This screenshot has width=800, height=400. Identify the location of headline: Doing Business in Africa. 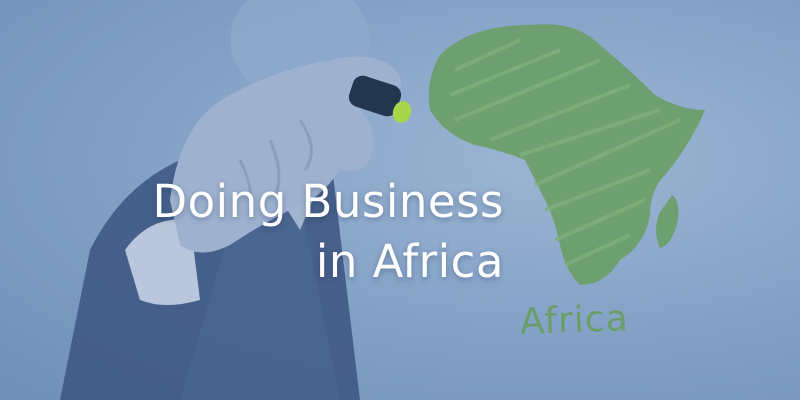
(328, 232).